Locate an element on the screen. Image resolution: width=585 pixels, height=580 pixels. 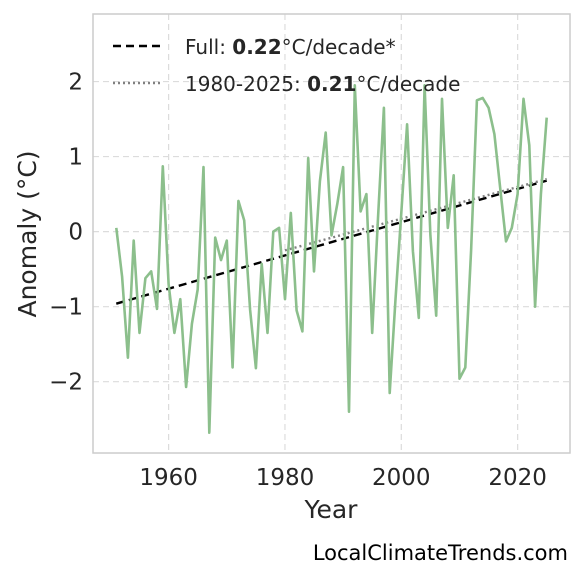
y-tick-label: −2 is located at coordinates (66, 383).